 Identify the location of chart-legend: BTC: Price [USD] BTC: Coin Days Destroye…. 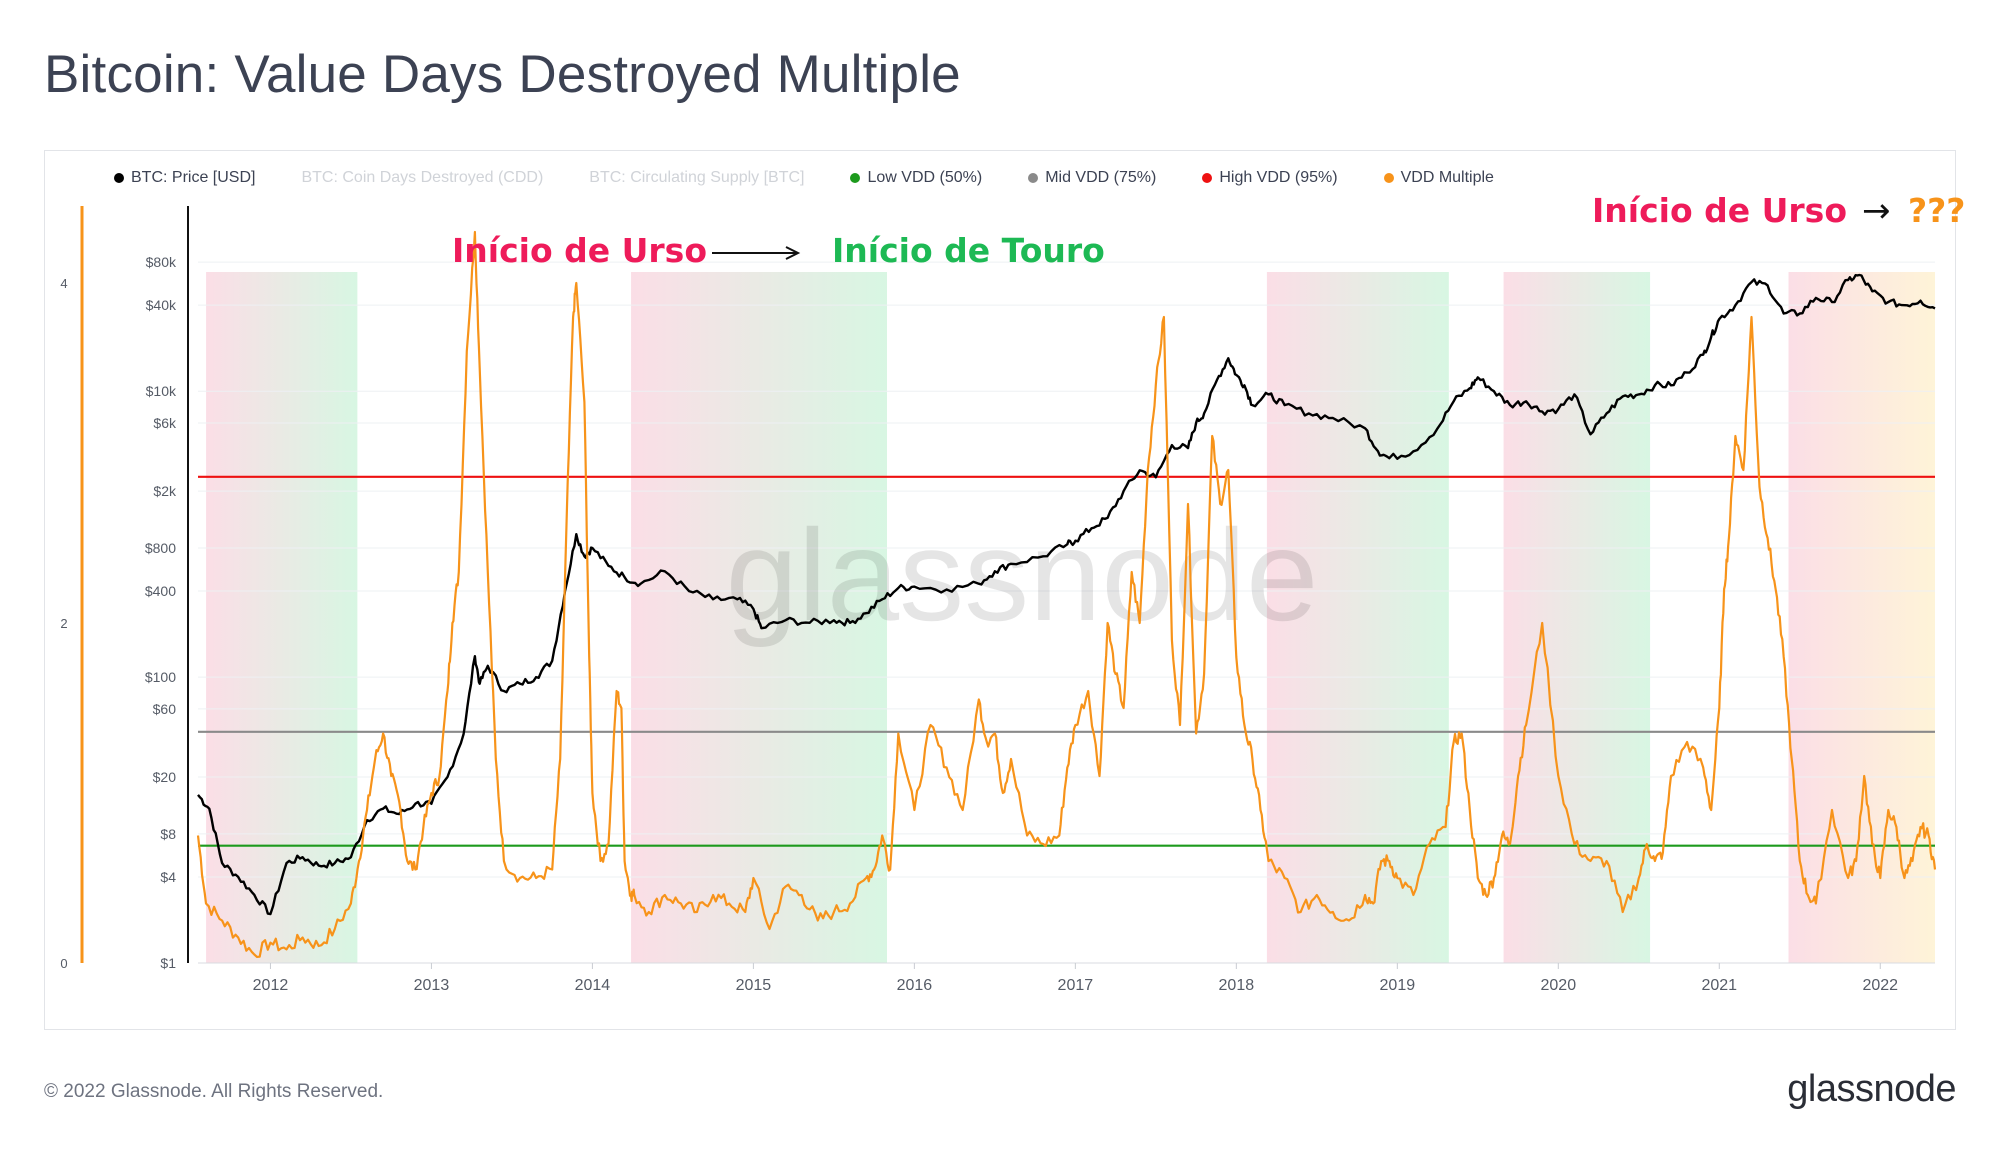
(804, 178).